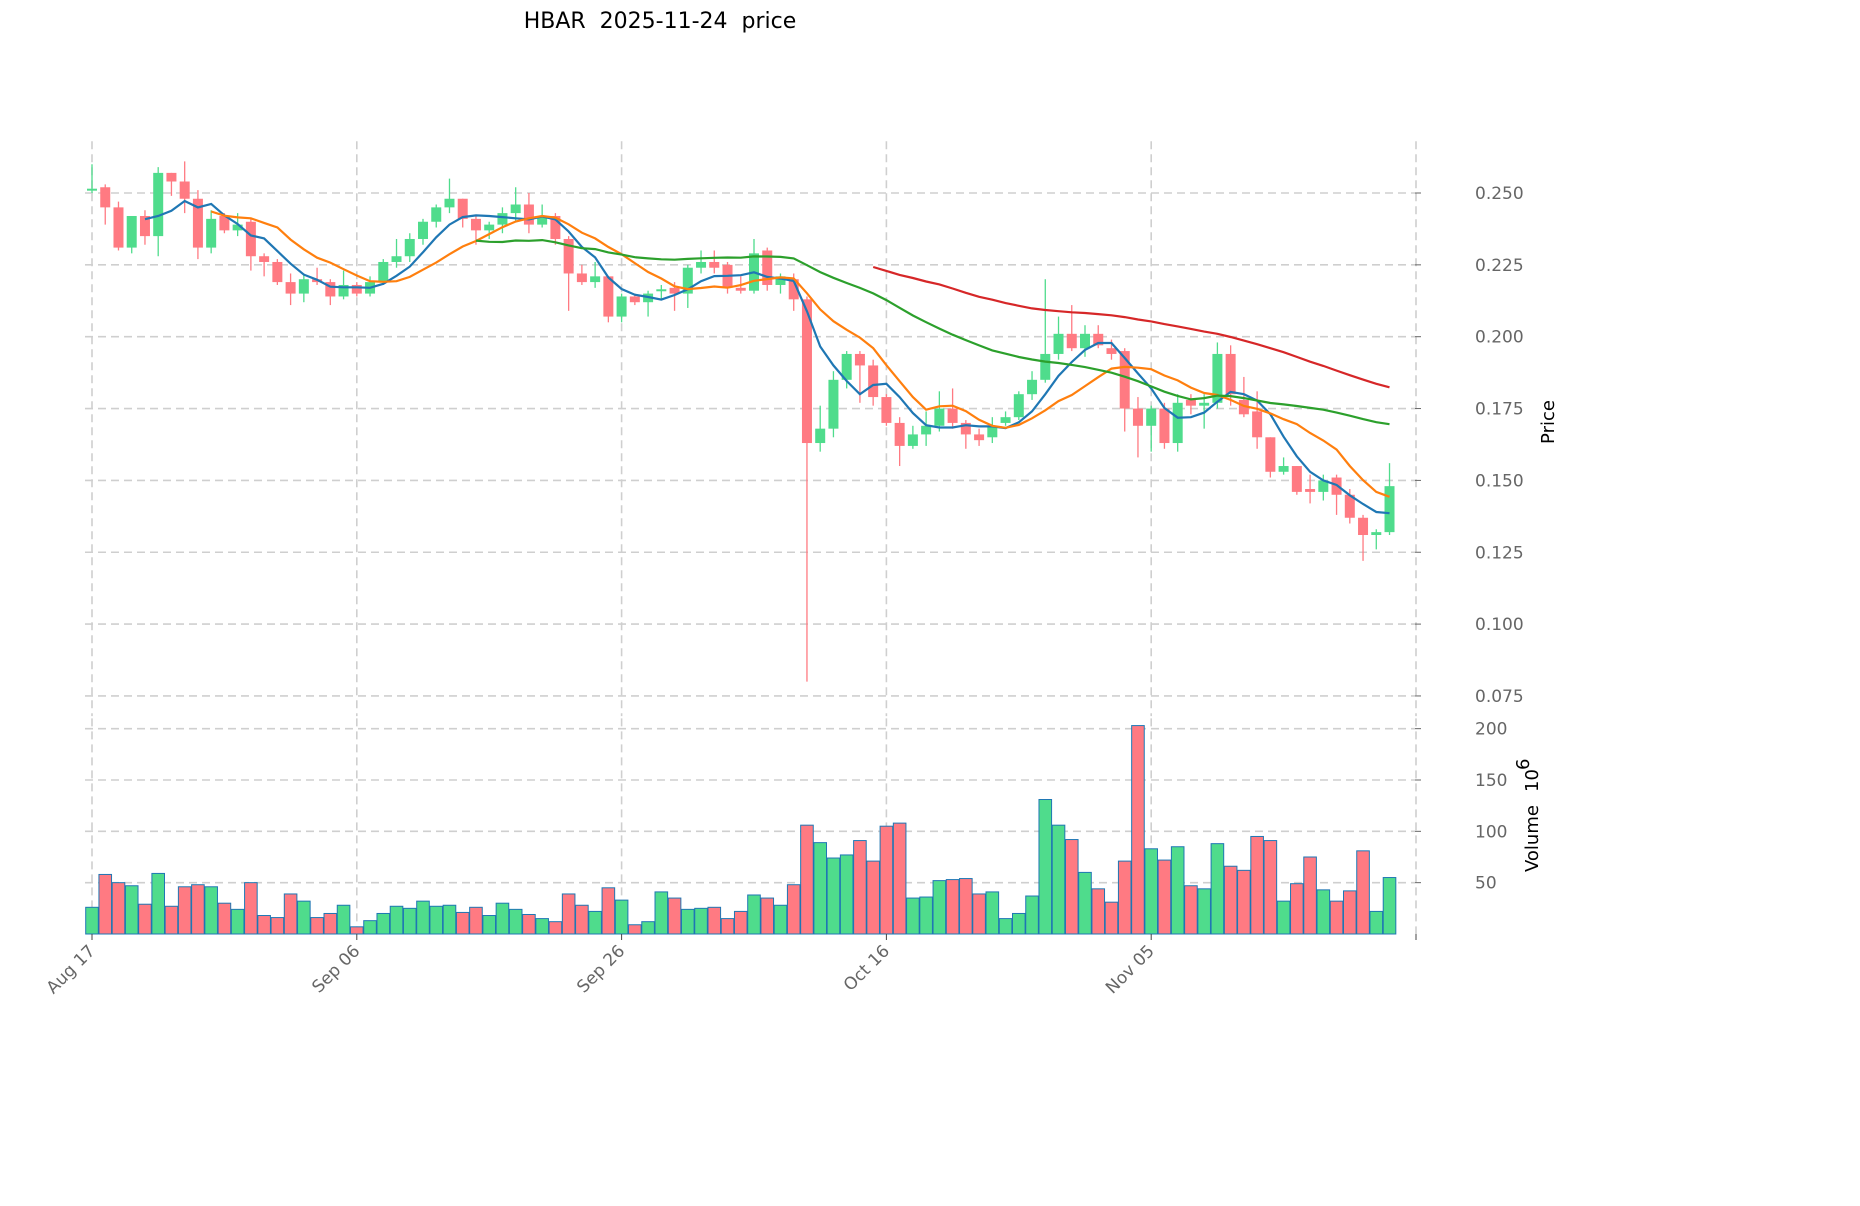 The image size is (1860, 1206). I want to click on price-tick-label: 0.100, so click(1499, 625).